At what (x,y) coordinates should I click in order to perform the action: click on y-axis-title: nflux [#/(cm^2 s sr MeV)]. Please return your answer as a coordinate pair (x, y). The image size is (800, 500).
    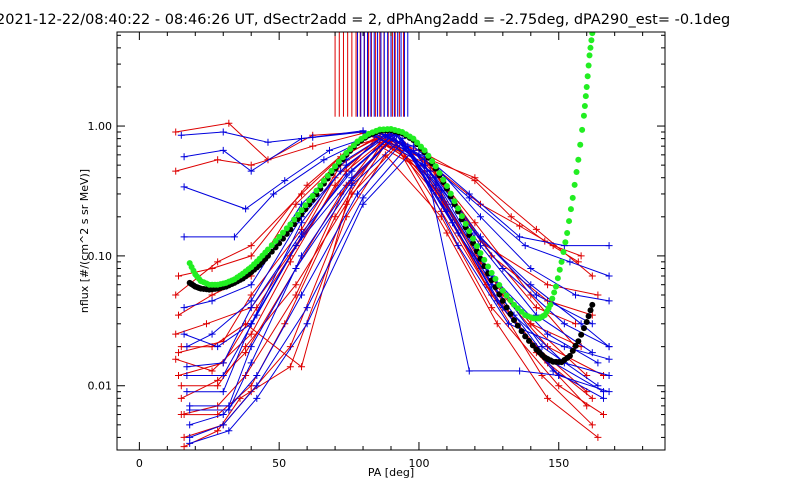
    Looking at the image, I should click on (84, 241).